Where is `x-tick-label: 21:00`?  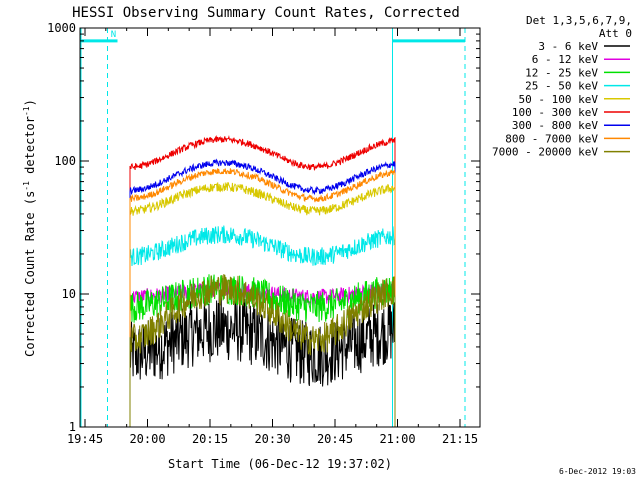 x-tick-label: 21:00 is located at coordinates (397, 439).